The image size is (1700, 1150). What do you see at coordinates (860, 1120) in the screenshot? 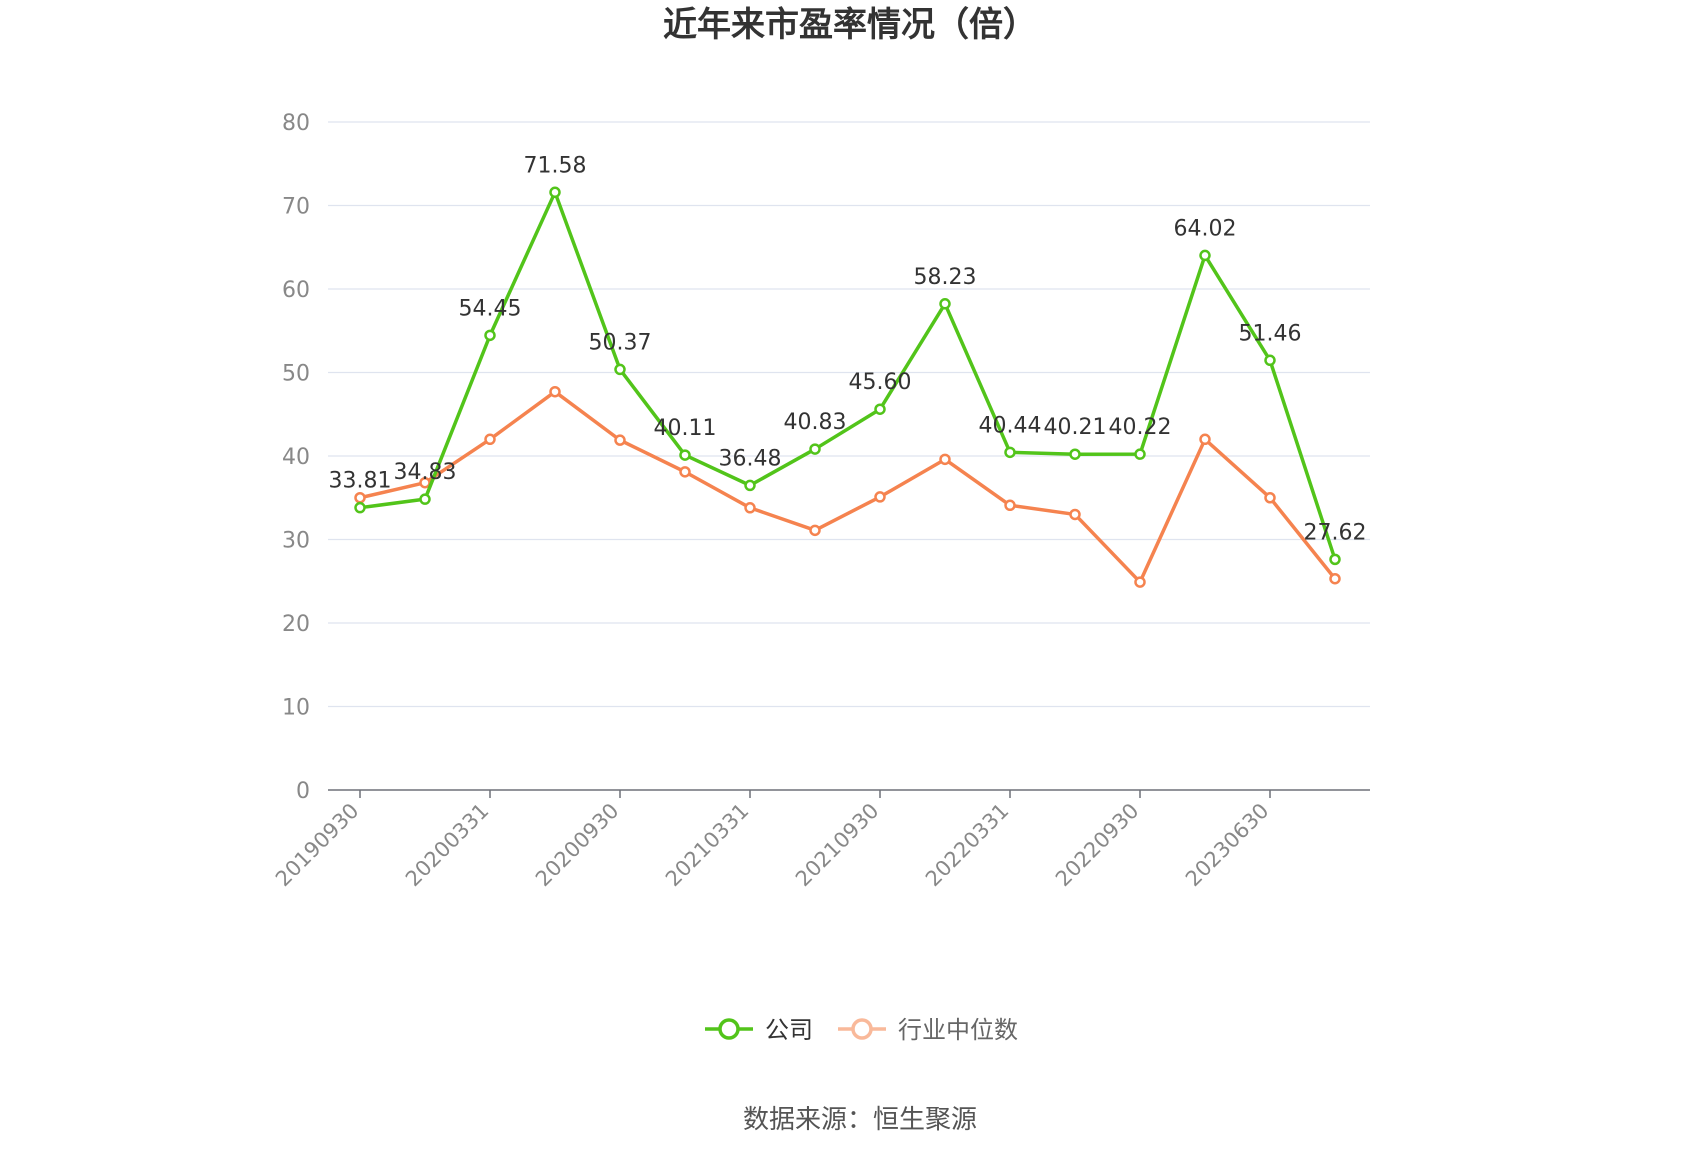
I see `data-source-note: 数据来源：恒生聚源` at bounding box center [860, 1120].